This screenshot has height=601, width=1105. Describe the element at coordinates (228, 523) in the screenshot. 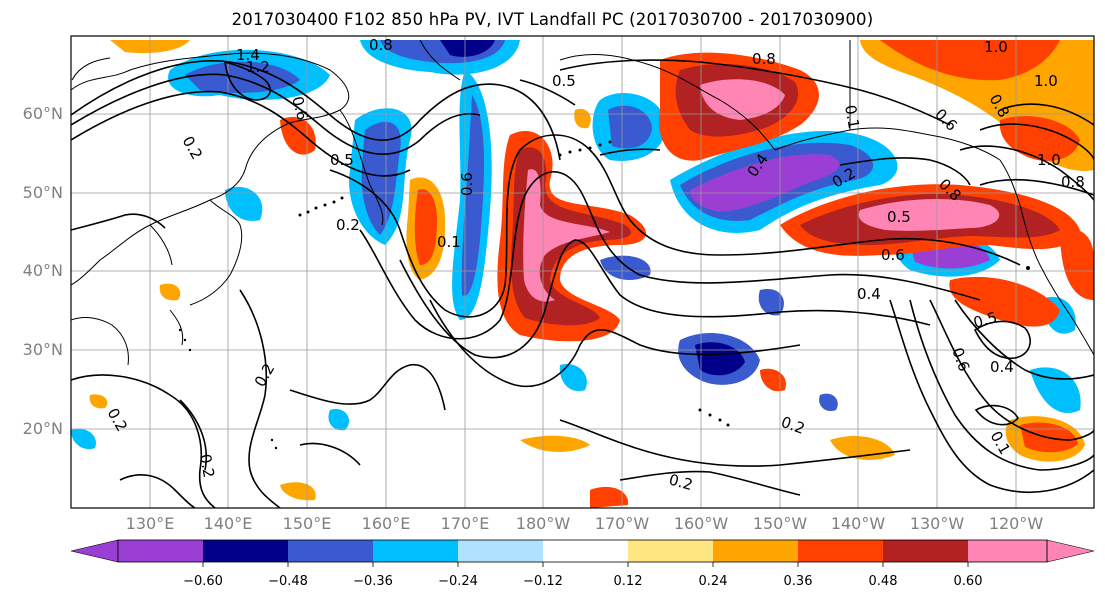

I see `lon-label: 140°E` at that location.